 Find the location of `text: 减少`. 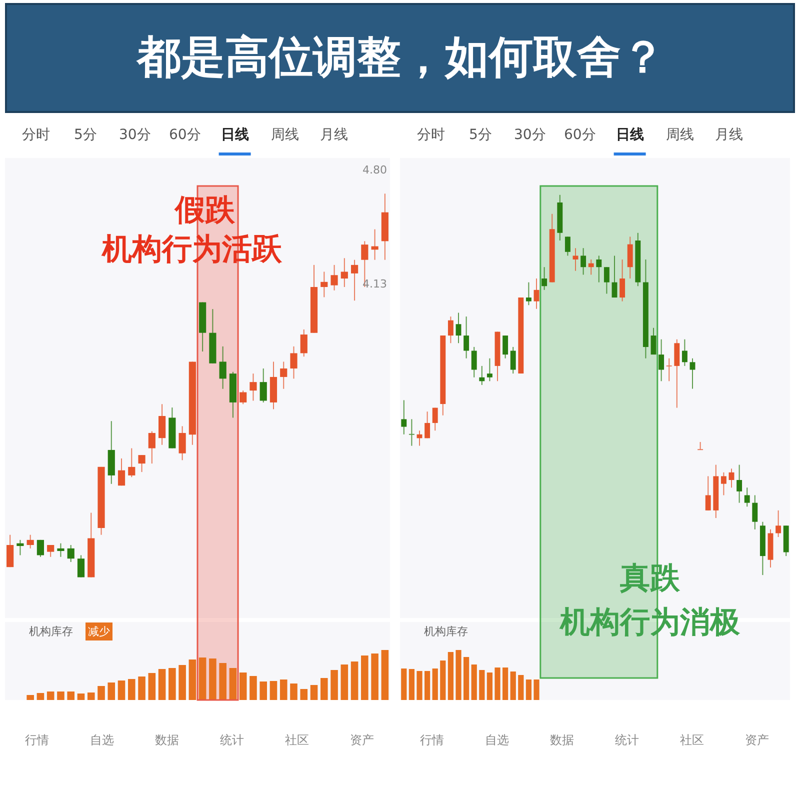

text: 减少 is located at coordinates (99, 631).